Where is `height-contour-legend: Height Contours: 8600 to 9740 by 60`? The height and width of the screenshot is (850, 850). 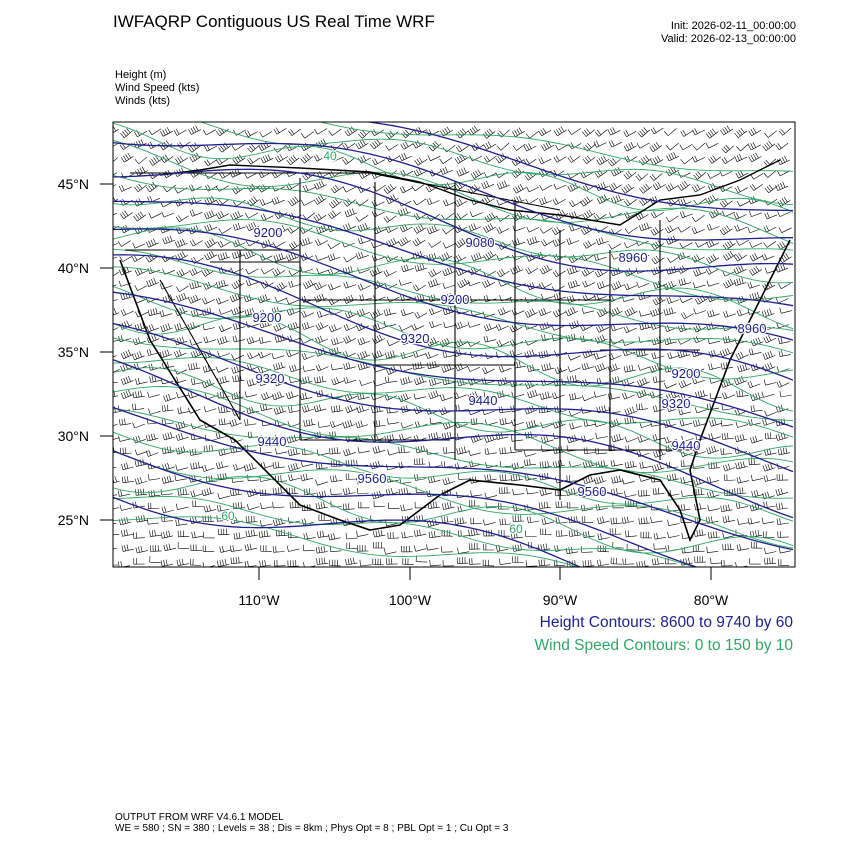
height-contour-legend: Height Contours: 8600 to 9740 by 60 is located at coordinates (666, 622).